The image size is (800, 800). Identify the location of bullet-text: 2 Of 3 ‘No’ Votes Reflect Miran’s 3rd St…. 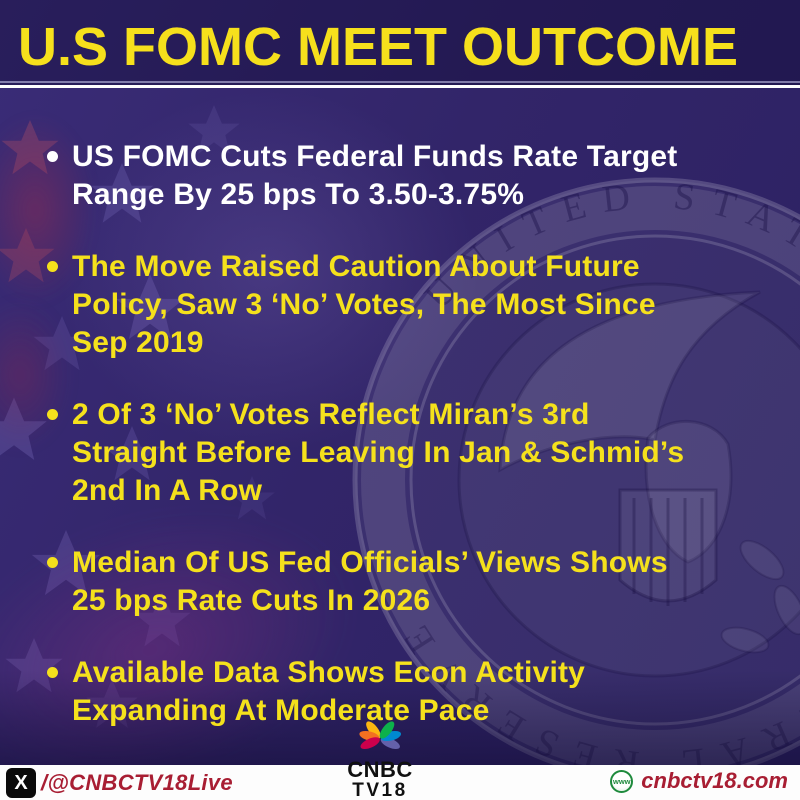
(378, 452).